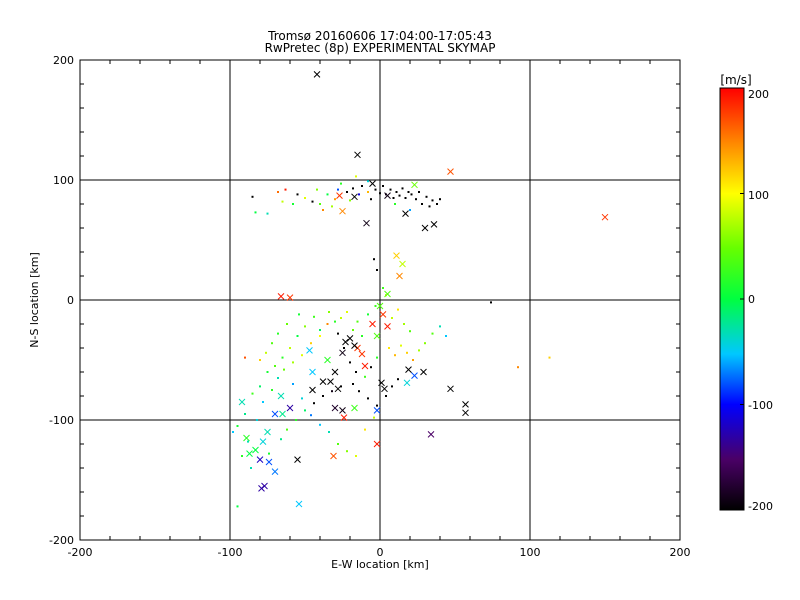 The image size is (800, 600). What do you see at coordinates (61, 420) in the screenshot?
I see `y-tick-label: -100` at bounding box center [61, 420].